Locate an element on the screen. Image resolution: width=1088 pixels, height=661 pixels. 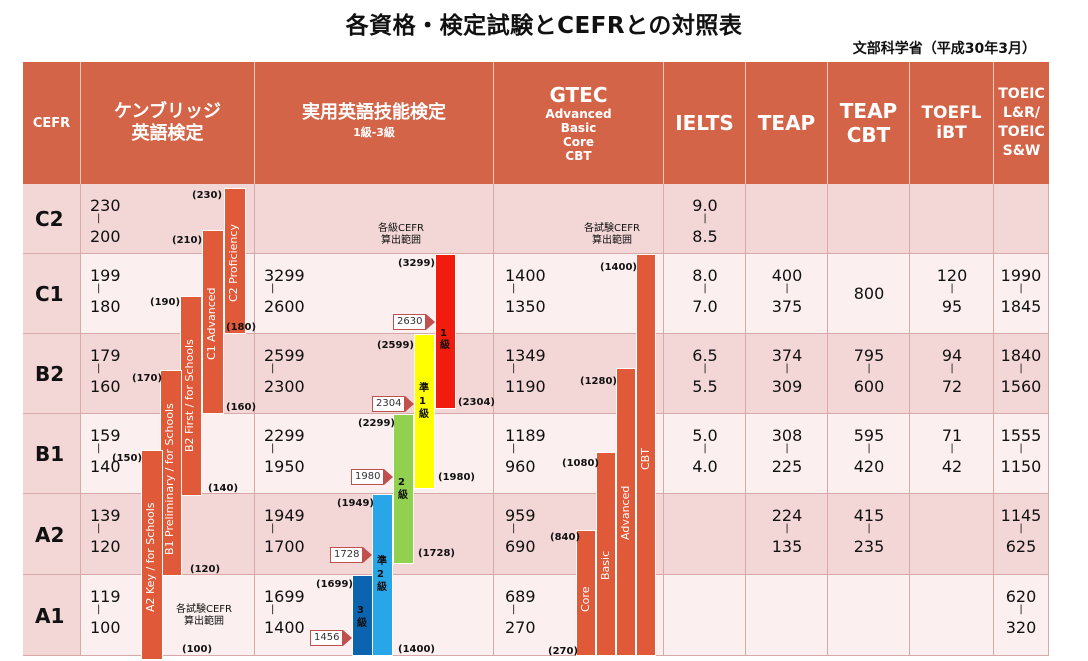
header-ielts: IELTS is located at coordinates (705, 123).